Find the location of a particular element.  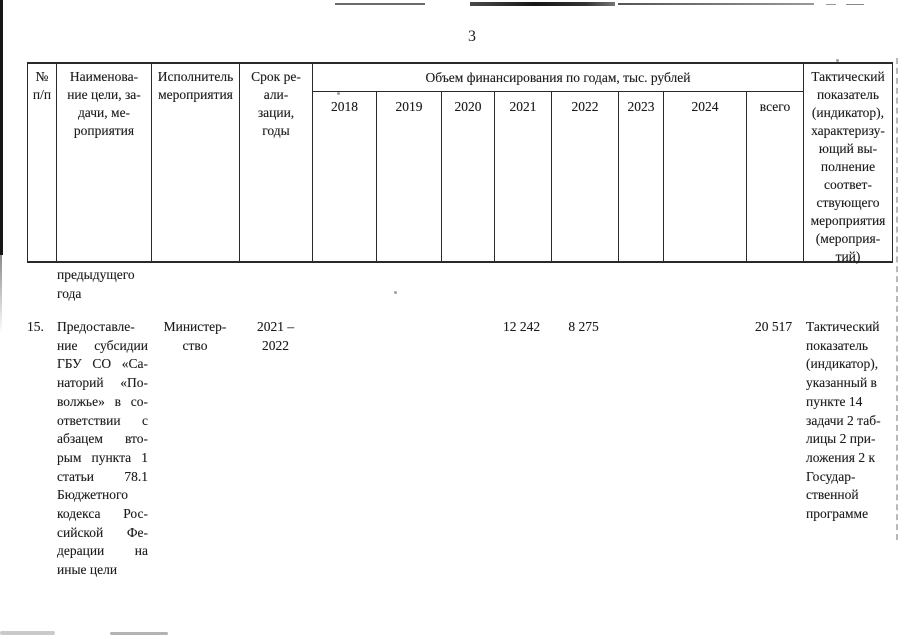

header-cell-term: Срок ре- али- зации, годы is located at coordinates (275, 162).